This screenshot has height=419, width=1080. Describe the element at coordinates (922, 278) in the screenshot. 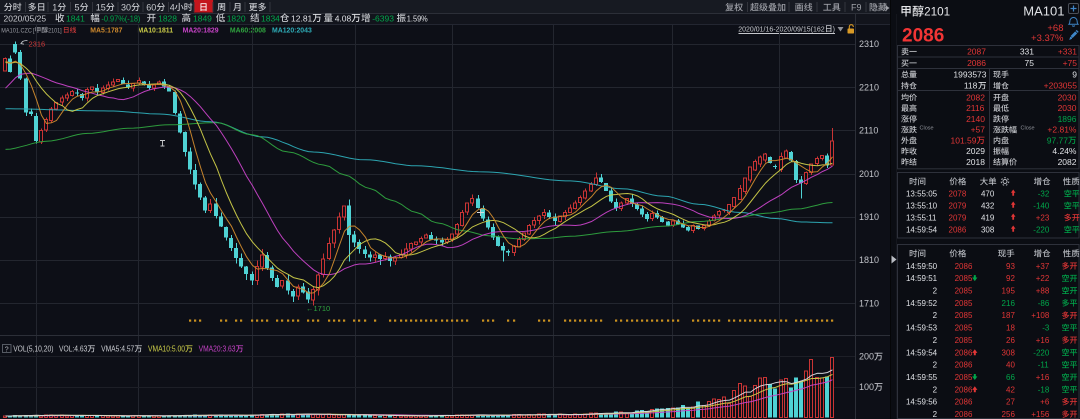

I see `svg-text: 14:59:51` at that location.